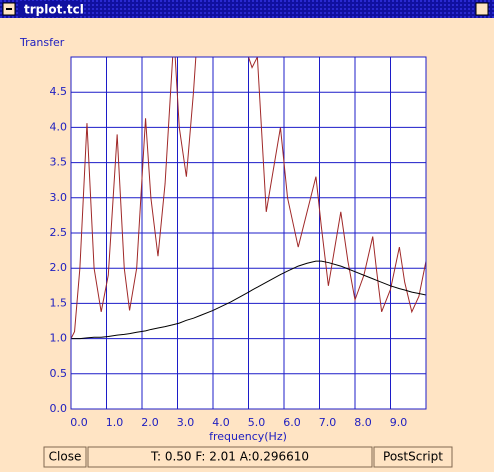 The height and width of the screenshot is (472, 494). I want to click on status-text: T: 0.50 F: 2.01 A:0.296610, so click(229, 457).